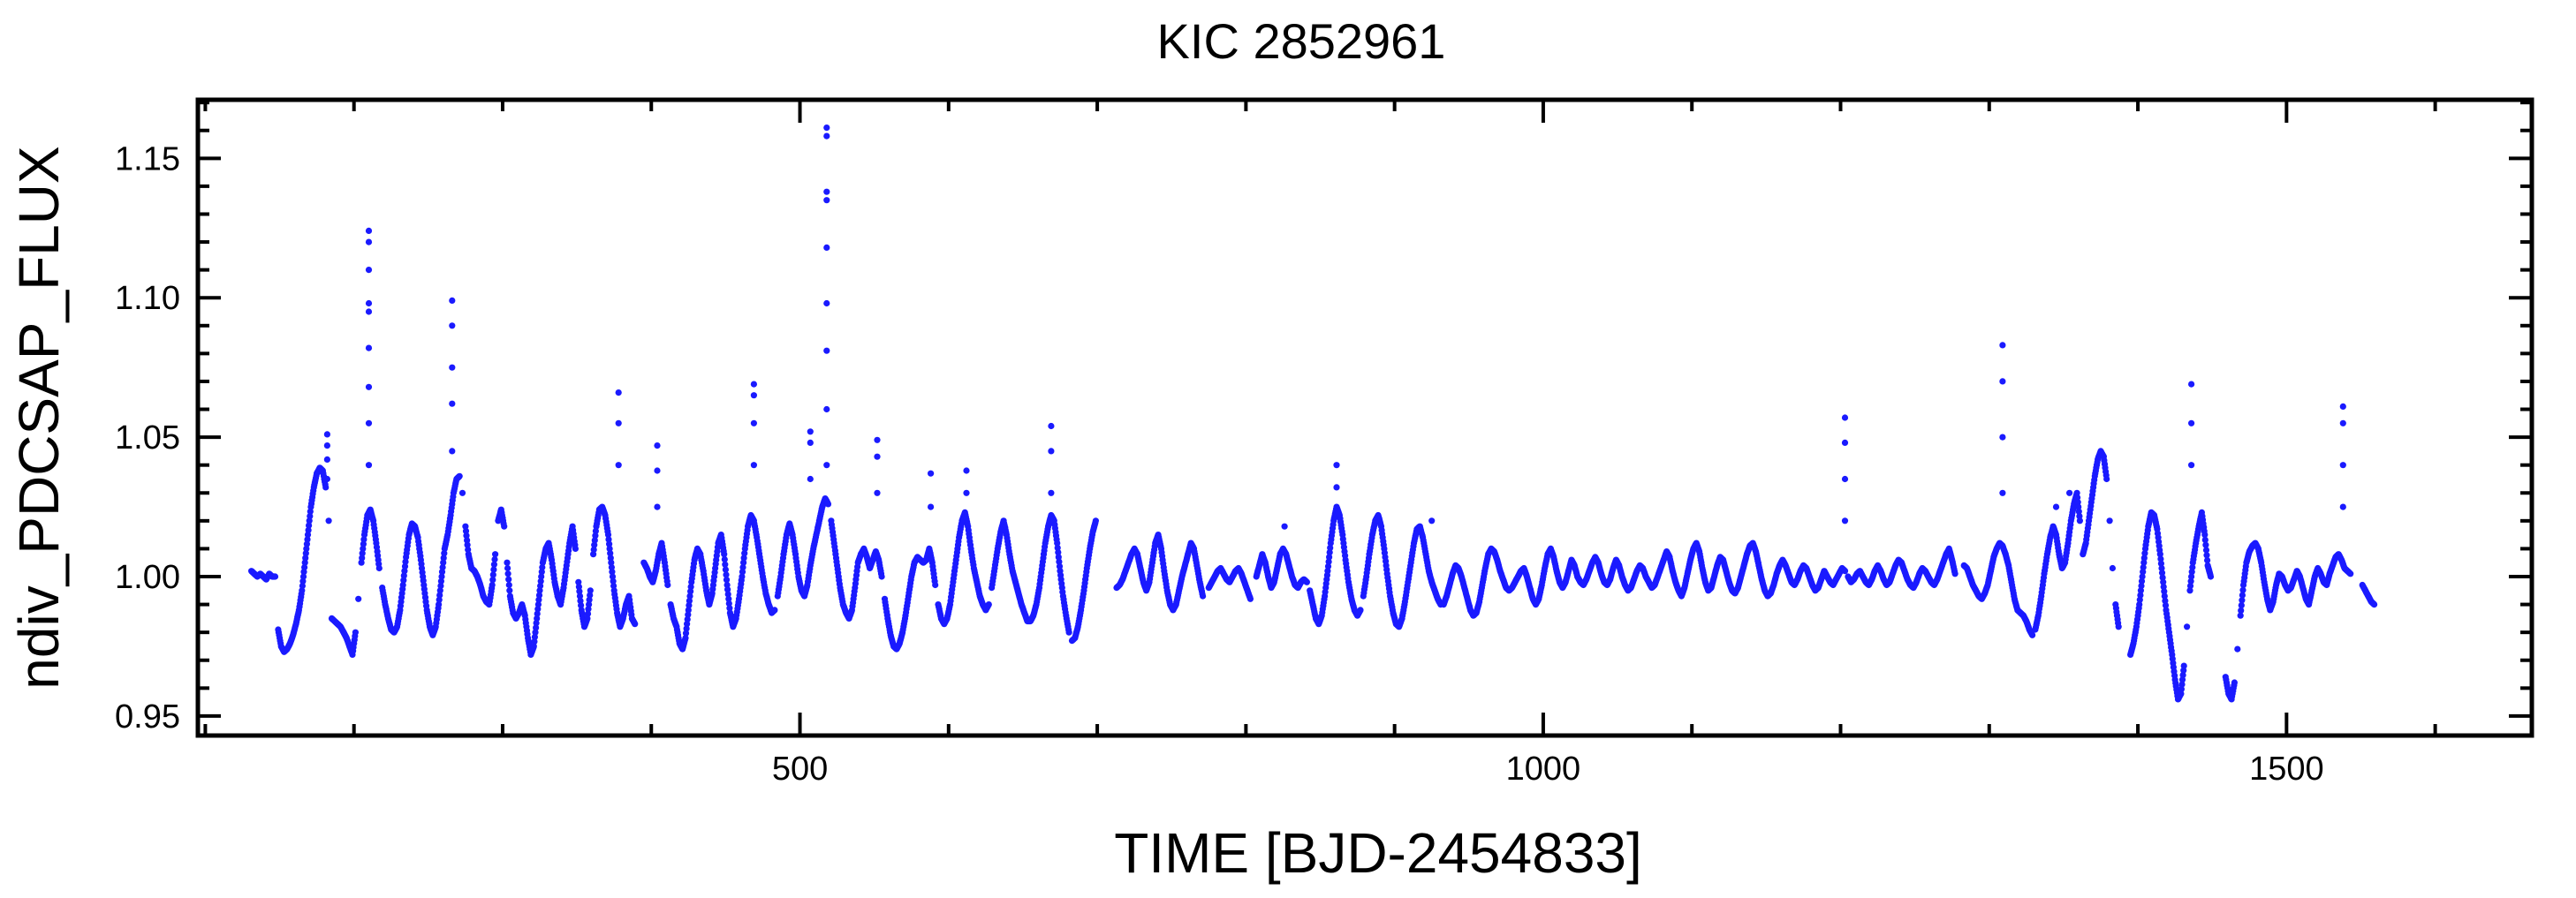  I want to click on y-tick-label: 1.05, so click(147, 438).